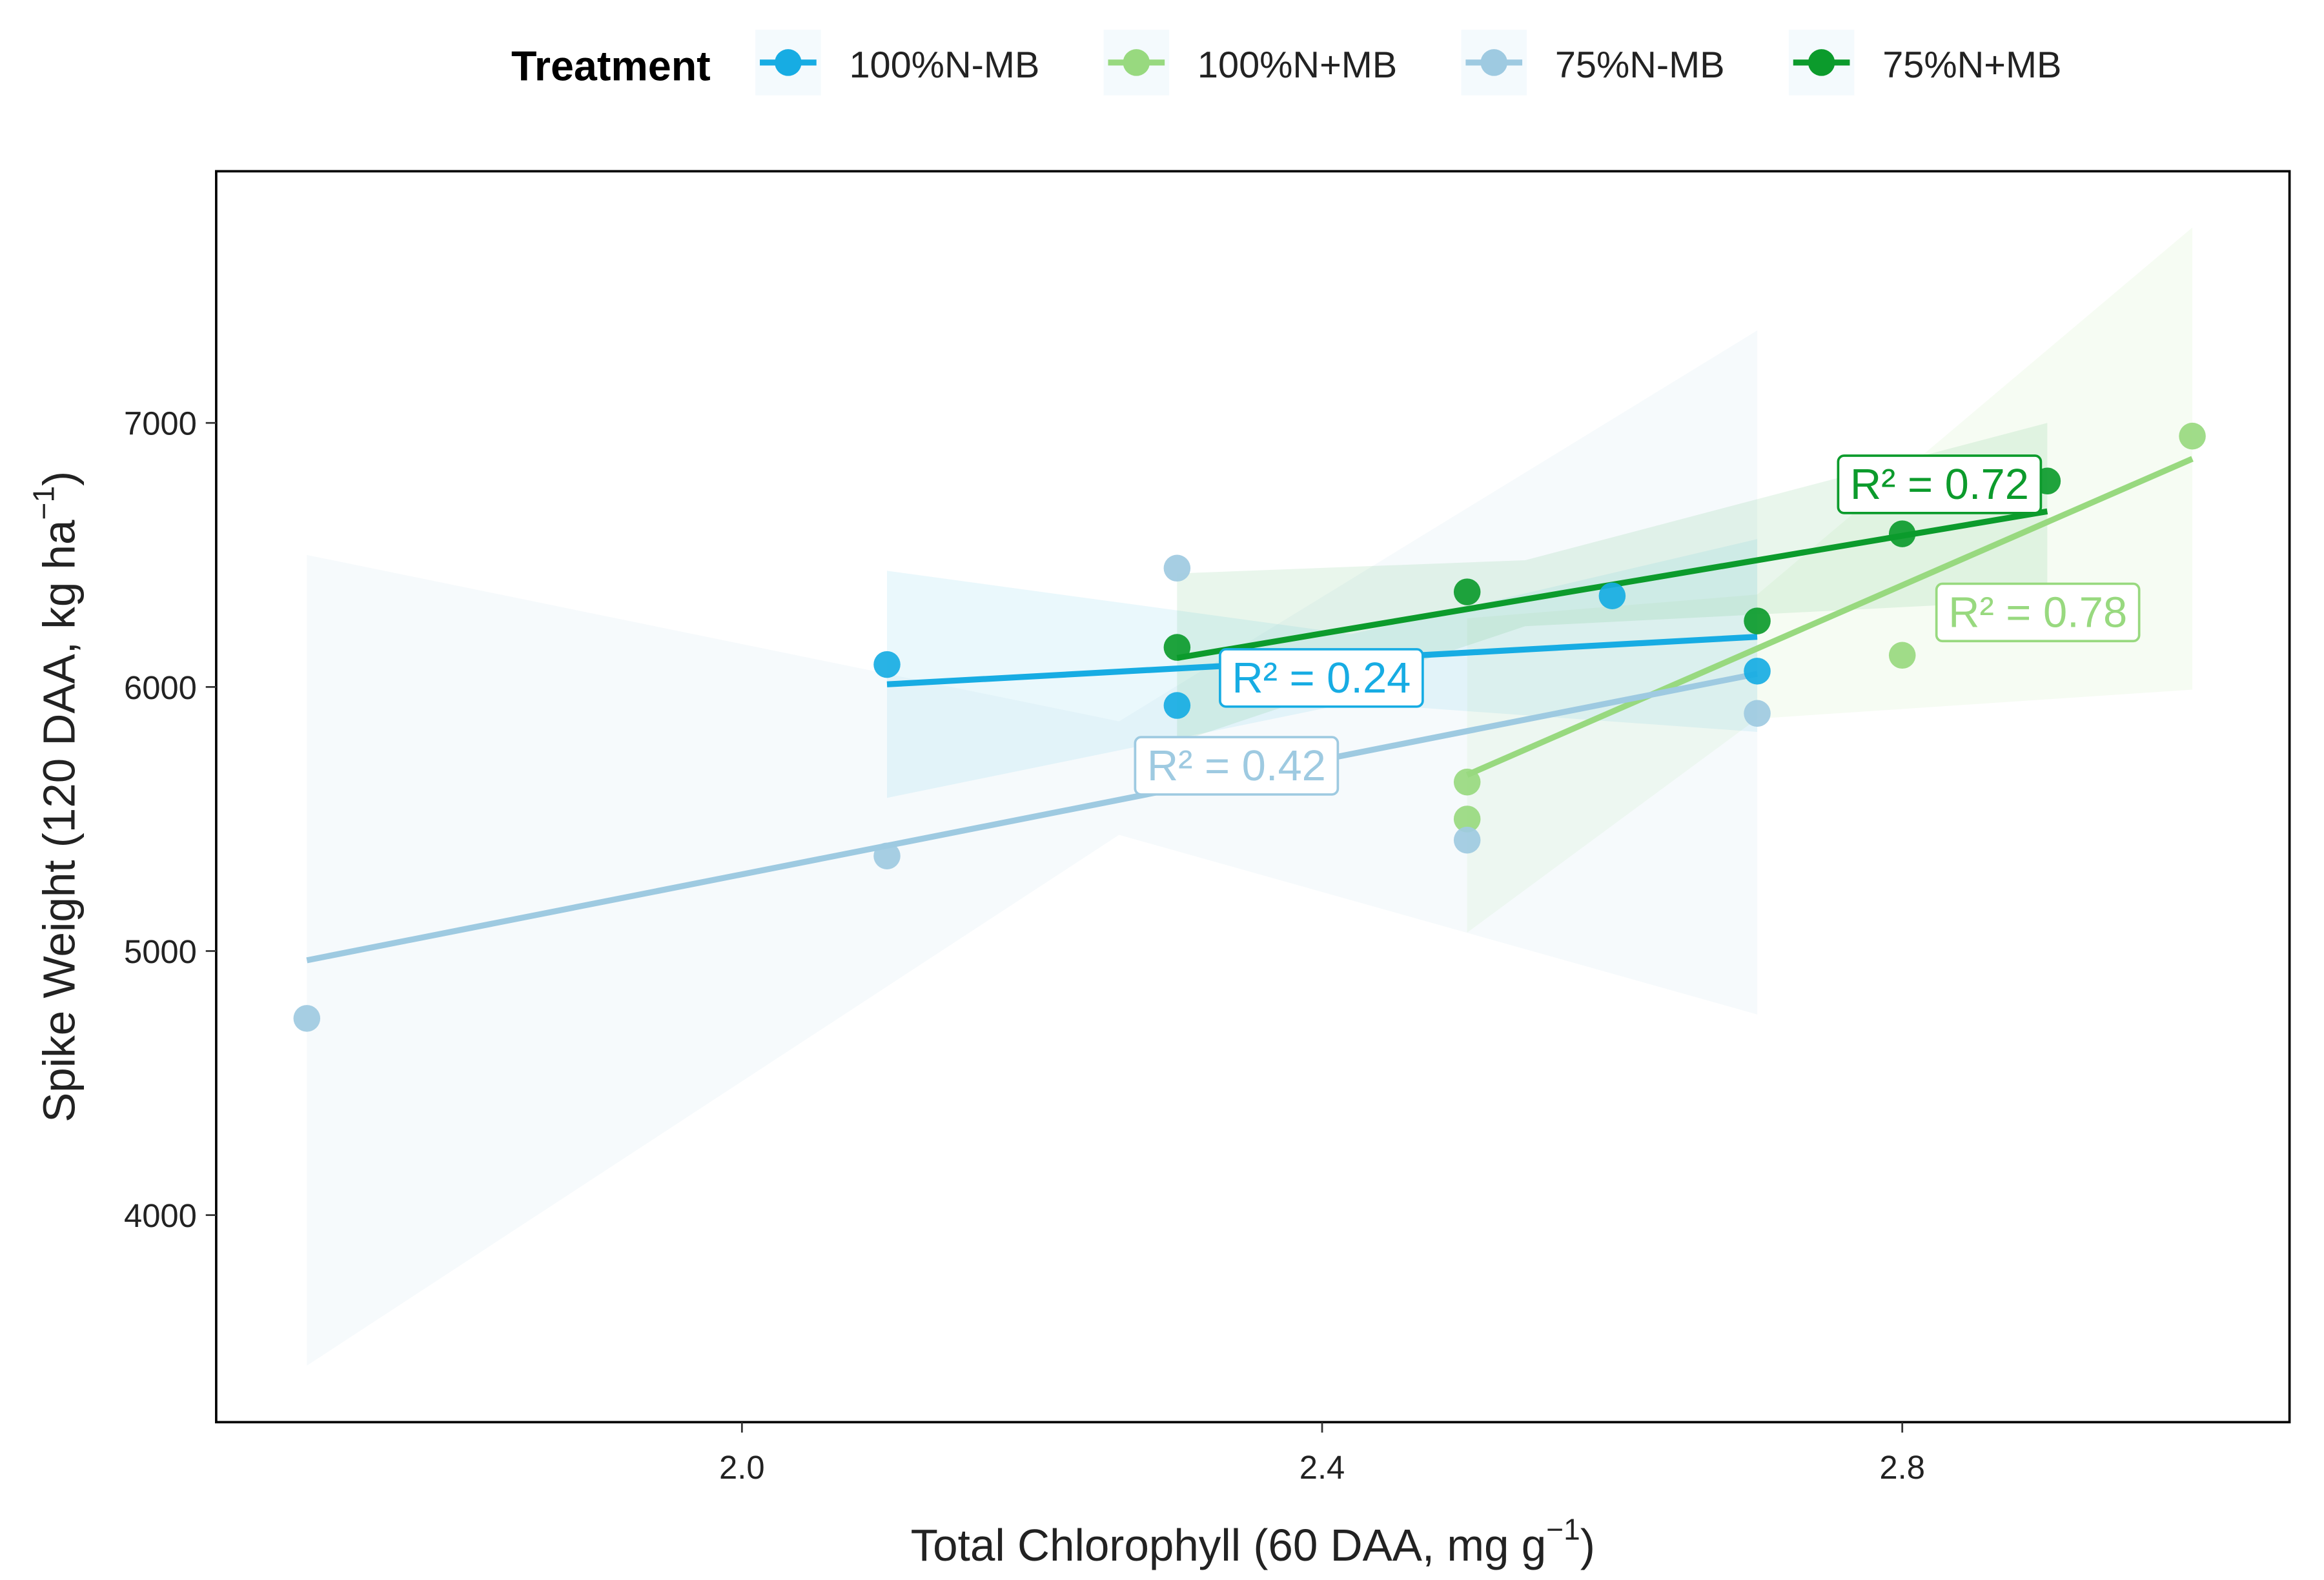 The height and width of the screenshot is (1580, 2324). I want to click on x-tick-label: 2.8, so click(1902, 1468).